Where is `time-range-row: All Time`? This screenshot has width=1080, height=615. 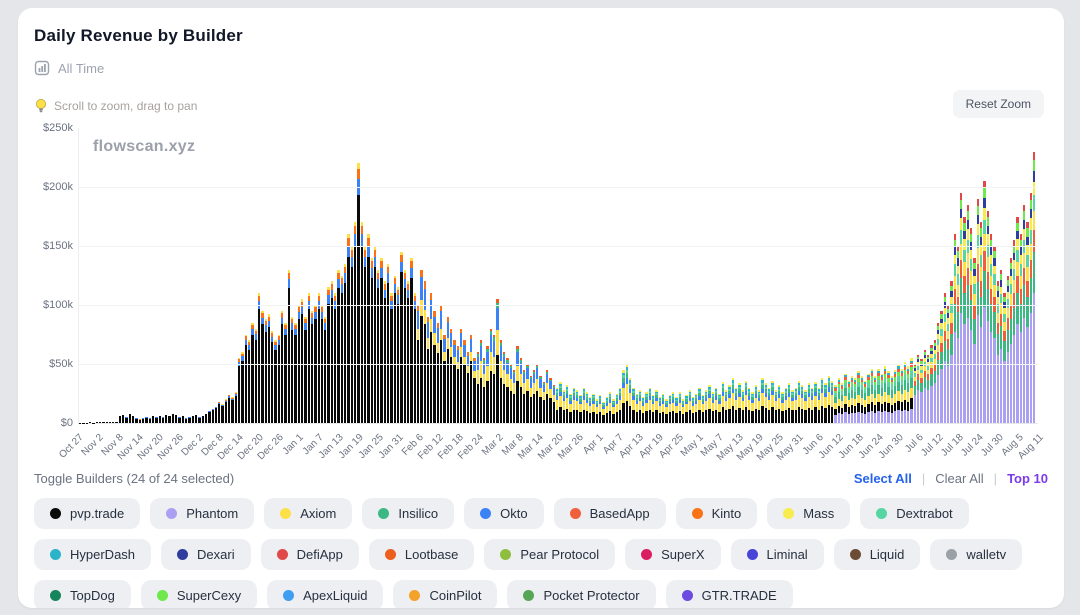
time-range-row: All Time is located at coordinates (541, 68).